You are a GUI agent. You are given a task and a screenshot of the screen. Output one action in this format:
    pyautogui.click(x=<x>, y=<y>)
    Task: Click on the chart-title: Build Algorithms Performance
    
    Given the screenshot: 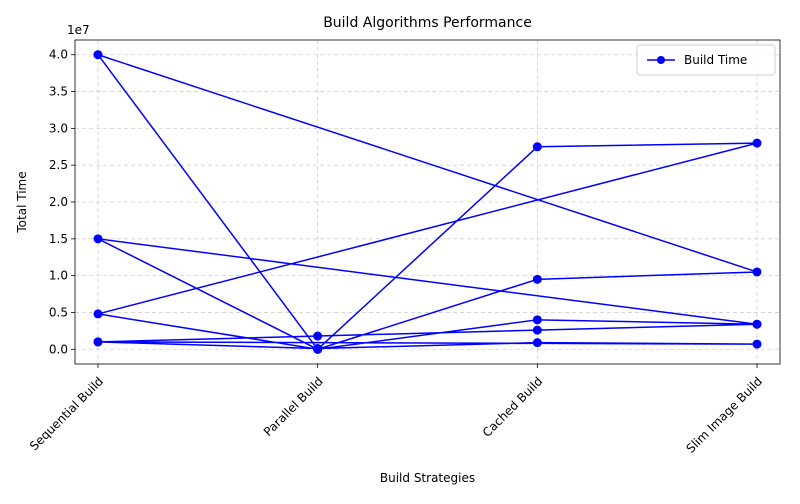 What is the action you would take?
    pyautogui.click(x=427, y=23)
    